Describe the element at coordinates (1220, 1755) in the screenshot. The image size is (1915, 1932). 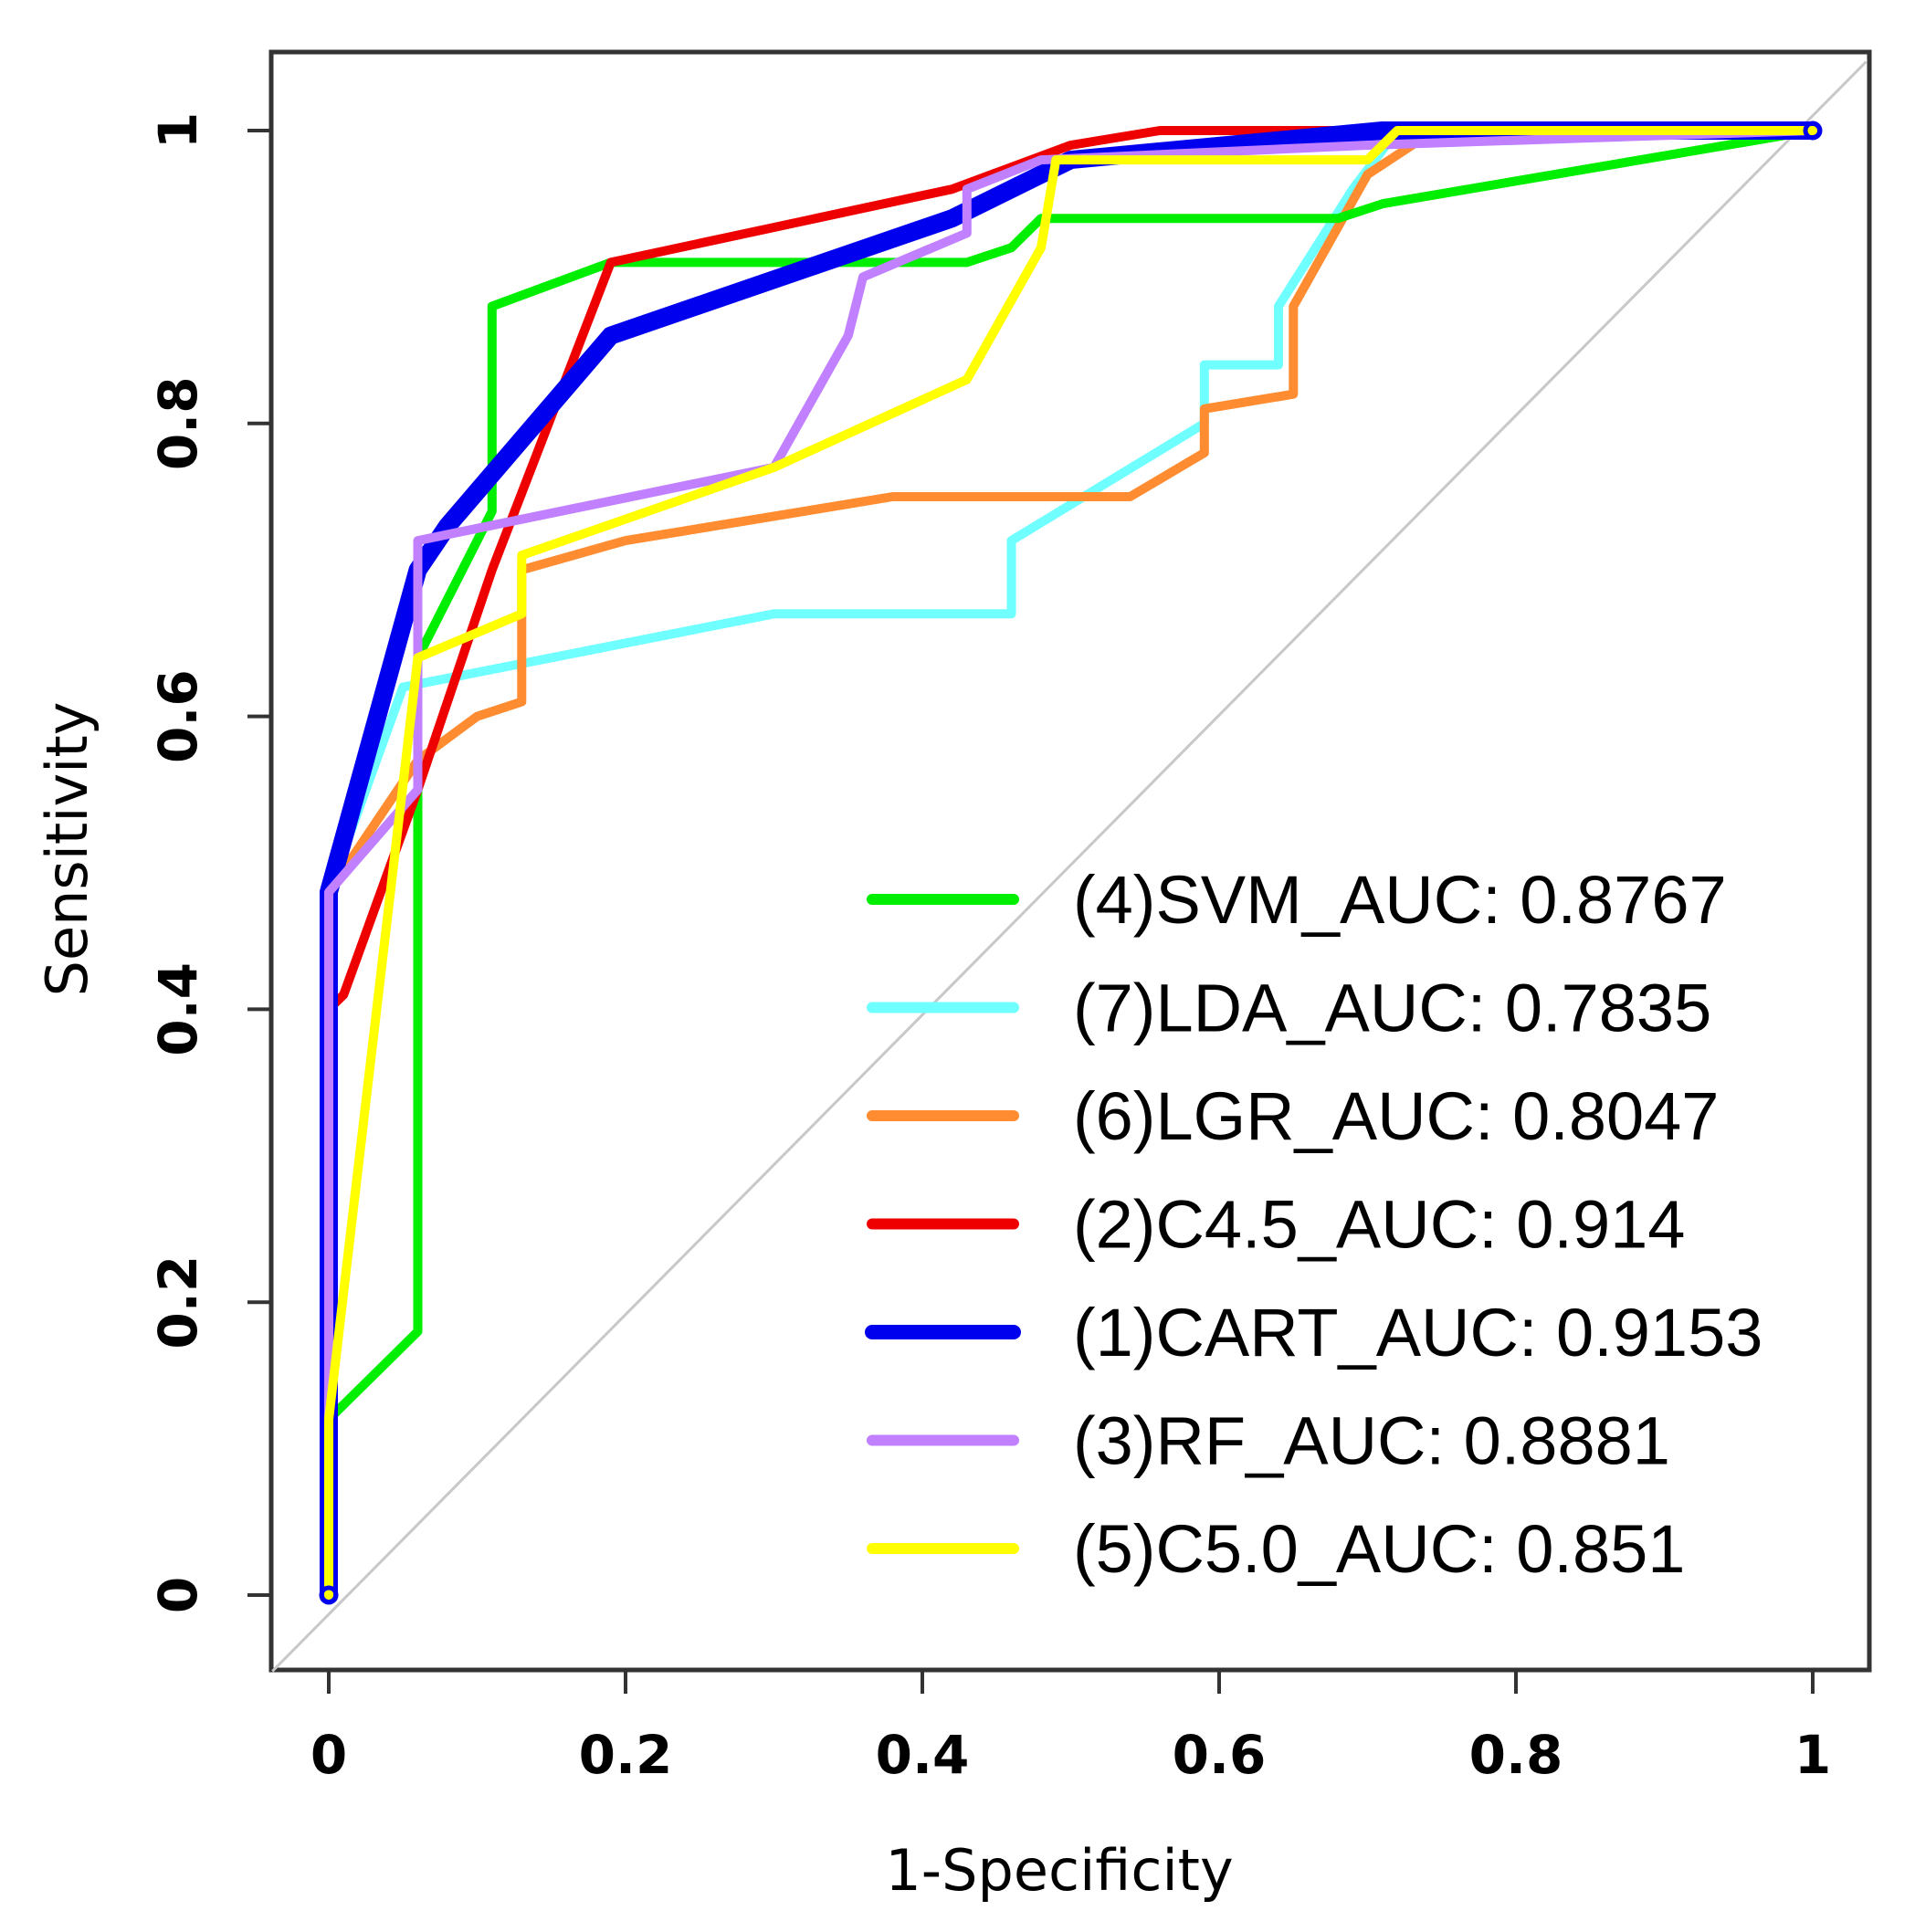
I see `x-tick-label: 0.6` at that location.